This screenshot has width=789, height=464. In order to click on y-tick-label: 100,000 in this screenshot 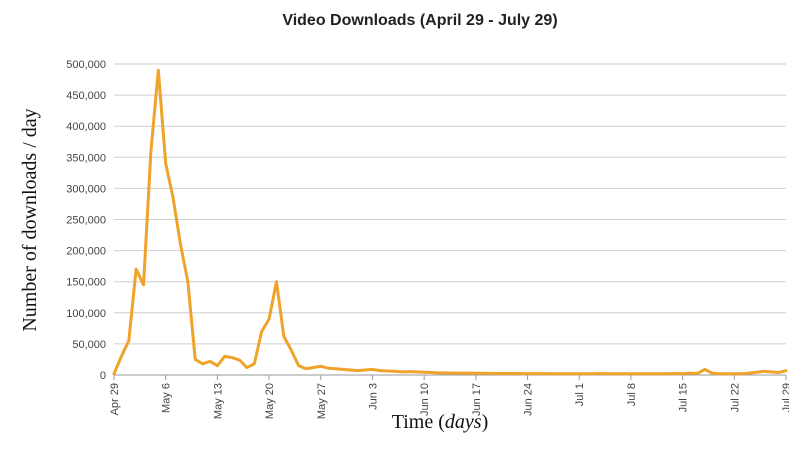, I will do `click(86, 314)`.